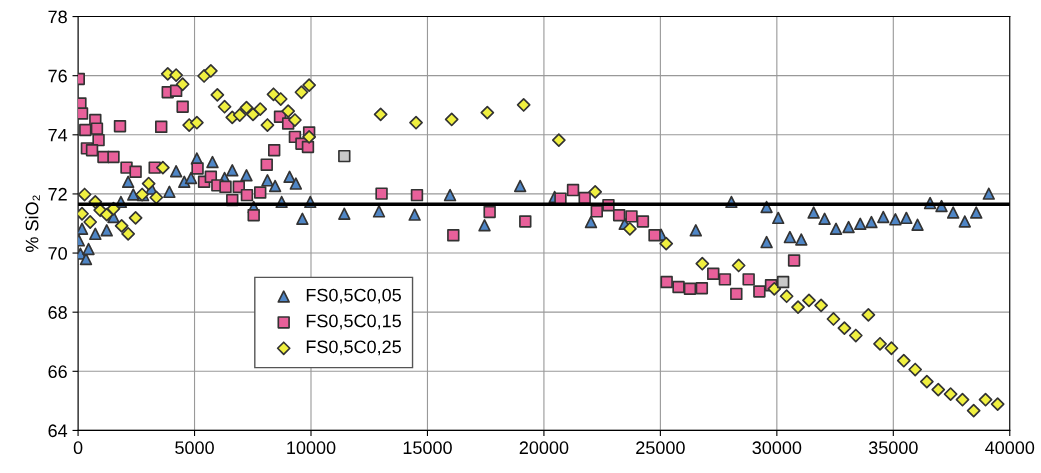 The height and width of the screenshot is (473, 1041). Describe the element at coordinates (57, 194) in the screenshot. I see `y-tick-label: 72` at that location.